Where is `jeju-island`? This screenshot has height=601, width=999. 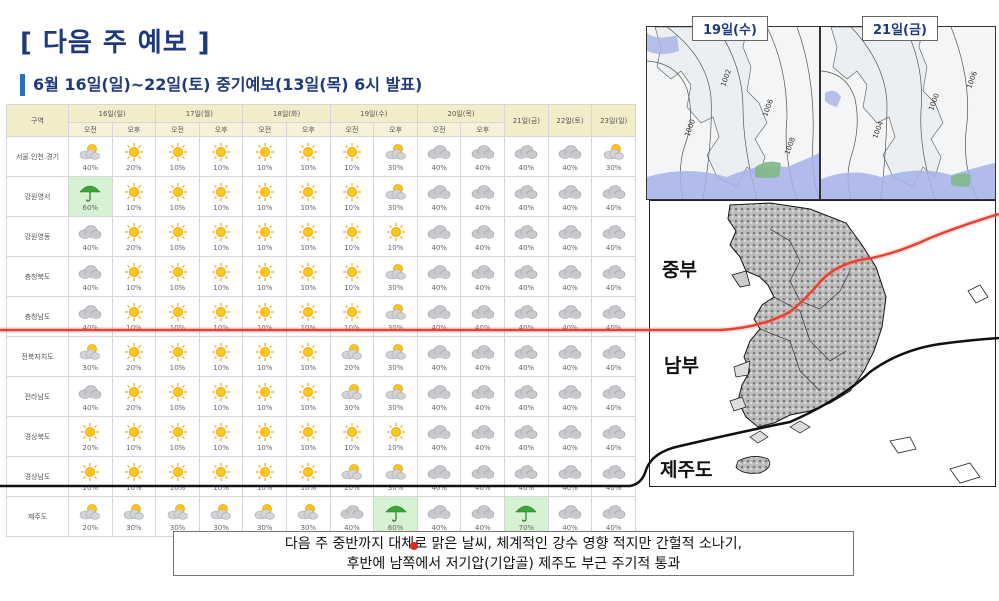
jeju-island is located at coordinates (753, 465).